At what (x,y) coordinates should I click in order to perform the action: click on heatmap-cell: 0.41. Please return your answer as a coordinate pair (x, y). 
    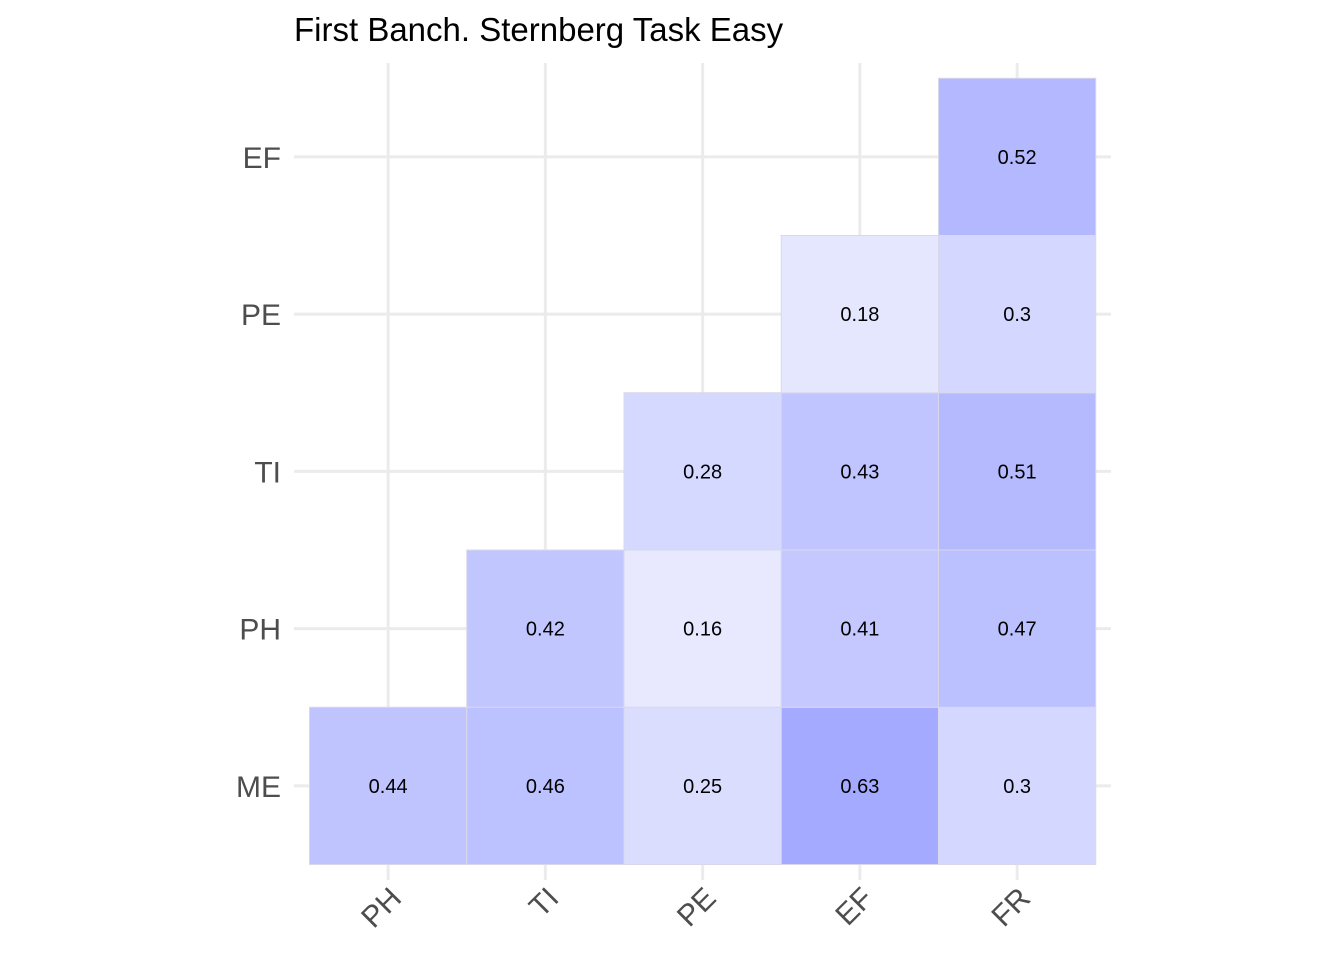
    Looking at the image, I should click on (859, 628).